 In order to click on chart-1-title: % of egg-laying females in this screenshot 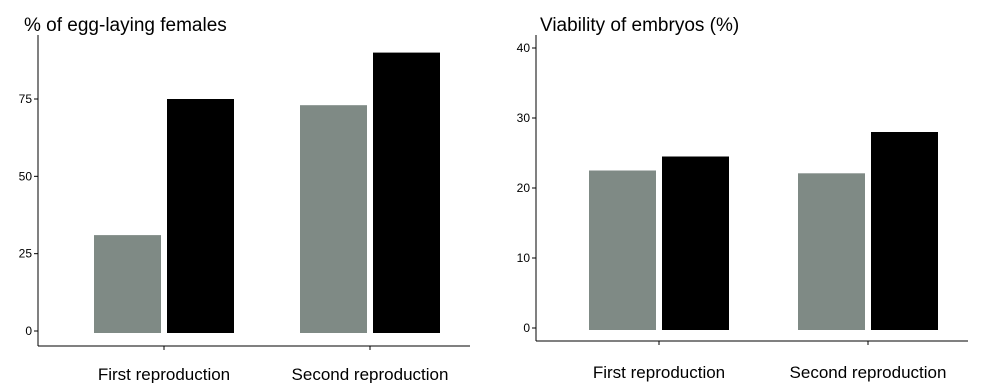, I will do `click(125, 25)`.